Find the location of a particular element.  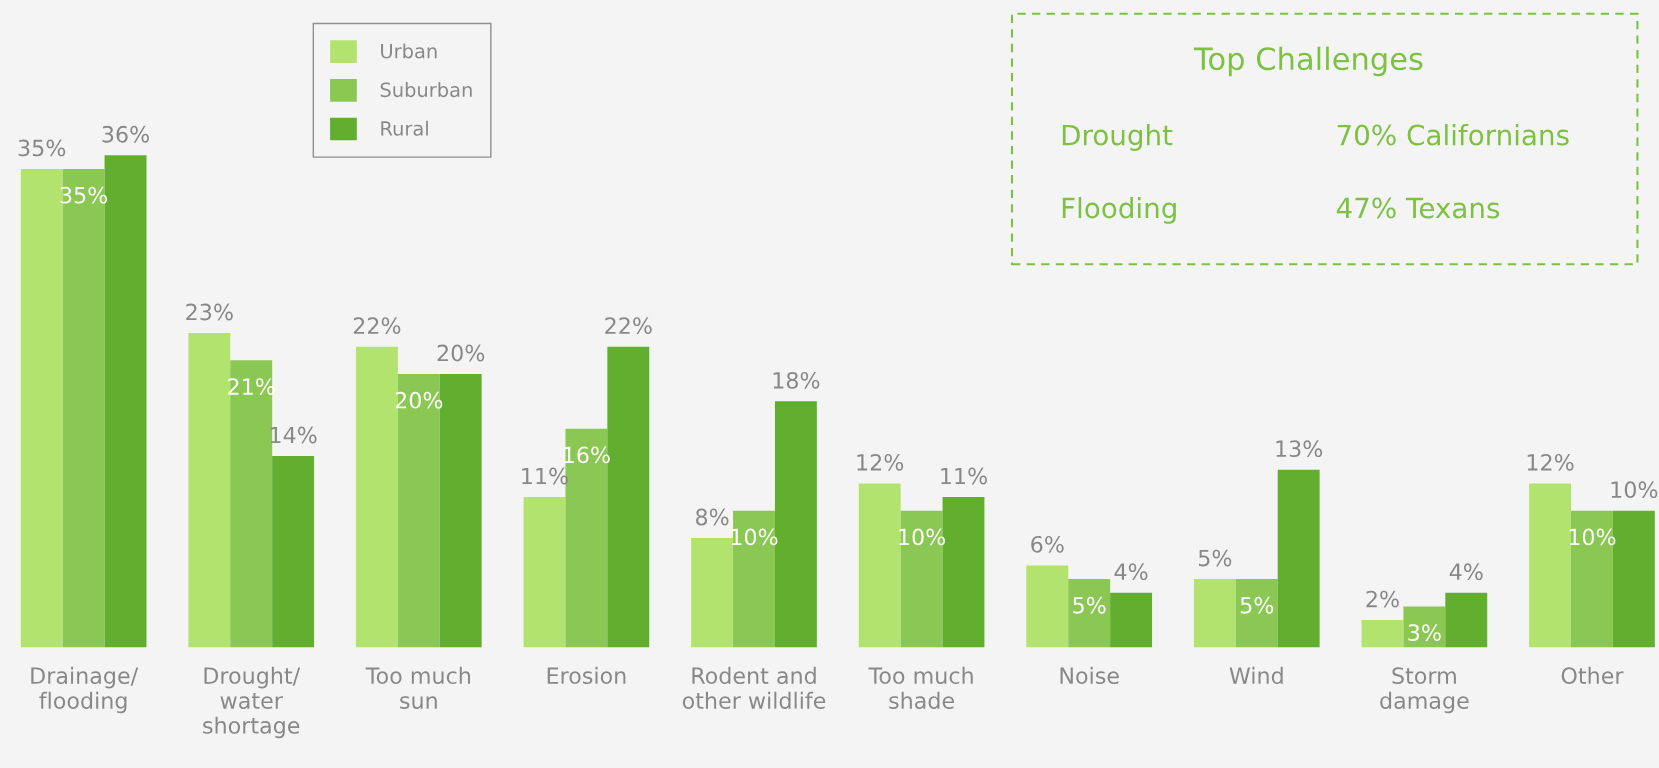

data-label: 3% is located at coordinates (1424, 632).